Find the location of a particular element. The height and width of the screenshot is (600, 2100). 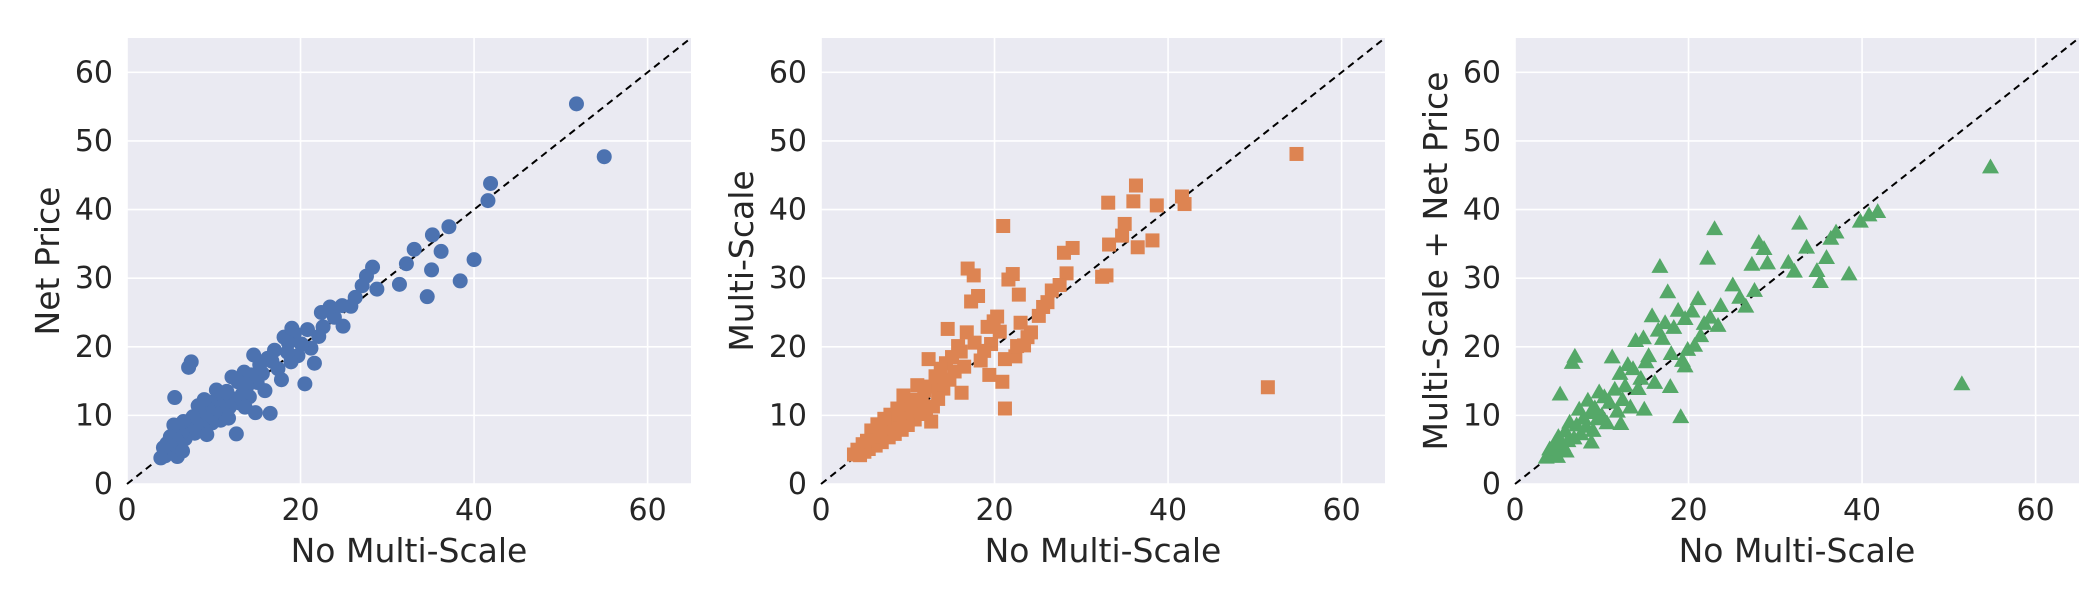

y-tick-label: 40 is located at coordinates (94, 210).